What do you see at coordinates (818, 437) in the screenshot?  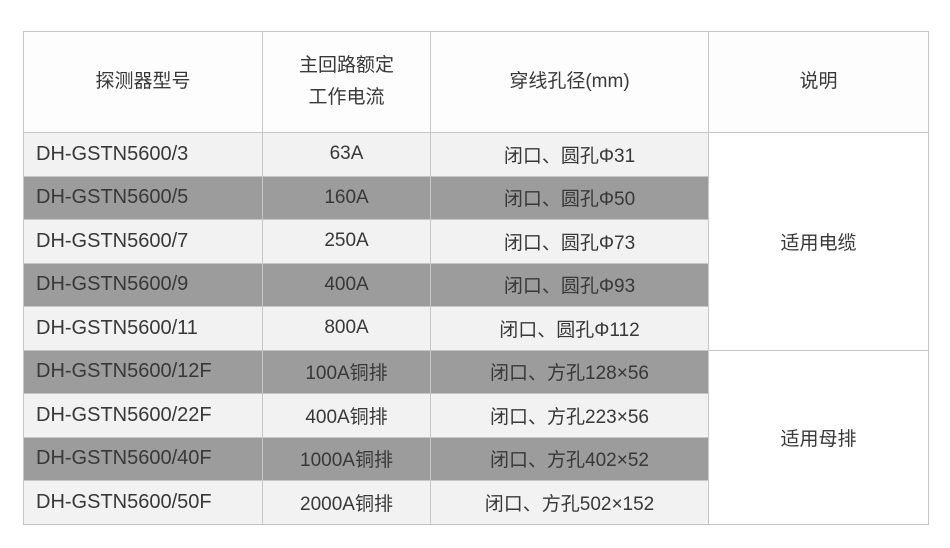 I see `note-cell-busbar: 适用母排` at bounding box center [818, 437].